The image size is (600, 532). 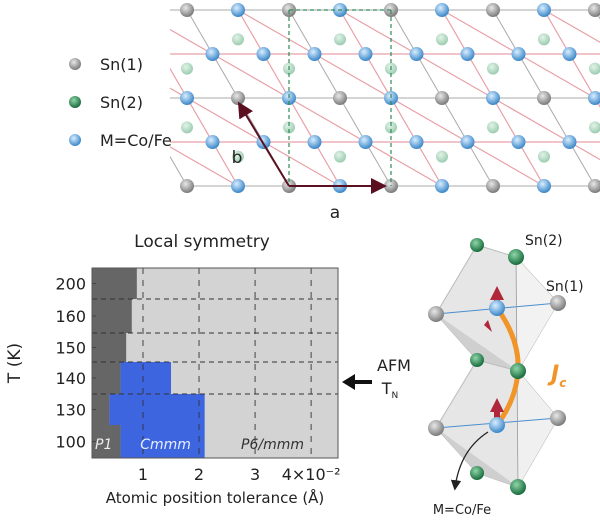 I want to click on legend-sn2: Sn(2), so click(x=121, y=102).